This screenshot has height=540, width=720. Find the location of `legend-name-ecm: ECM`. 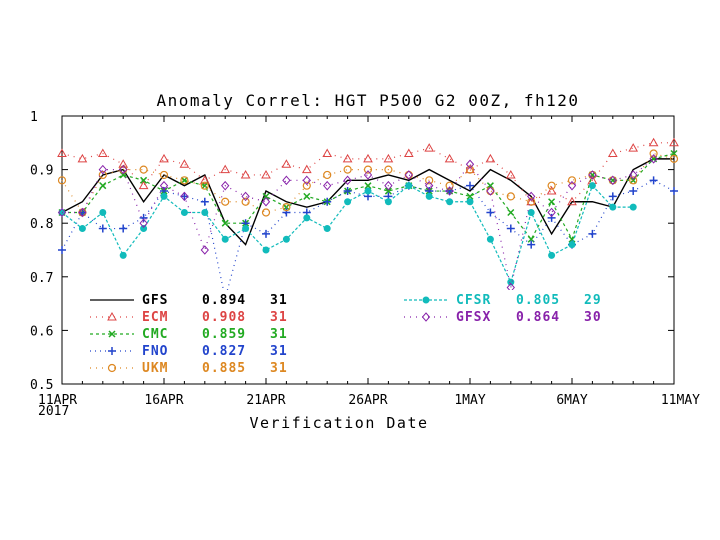

legend-name-ecm: ECM is located at coordinates (155, 317).